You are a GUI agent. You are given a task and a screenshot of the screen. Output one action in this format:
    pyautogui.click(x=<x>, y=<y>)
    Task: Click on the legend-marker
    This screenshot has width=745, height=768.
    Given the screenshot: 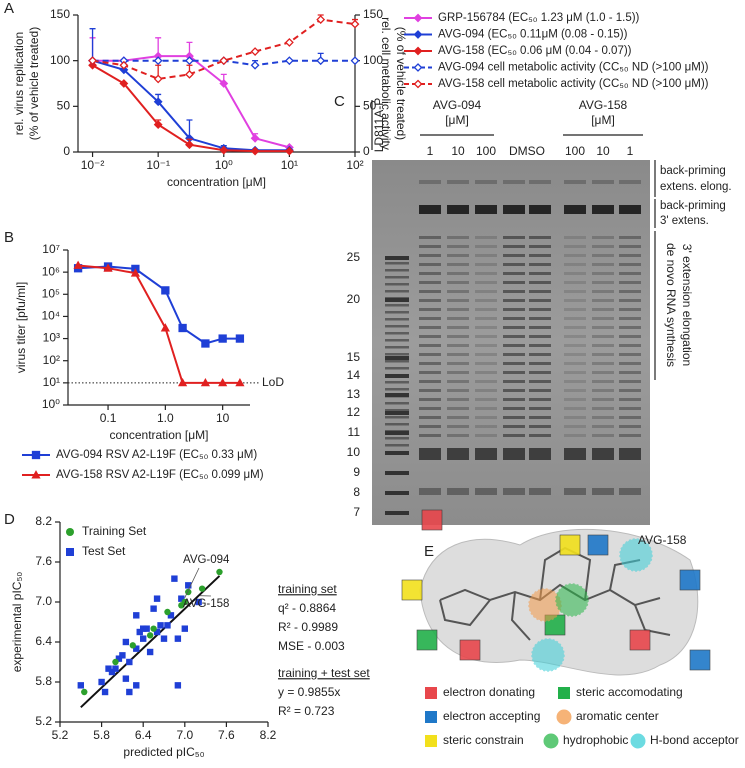 What is the action you would take?
    pyautogui.click(x=36, y=474)
    